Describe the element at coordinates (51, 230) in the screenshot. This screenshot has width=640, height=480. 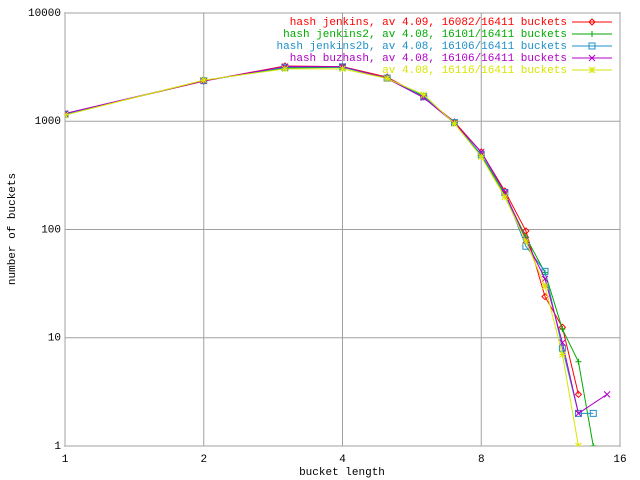
I see `y-tick-label: 100` at that location.